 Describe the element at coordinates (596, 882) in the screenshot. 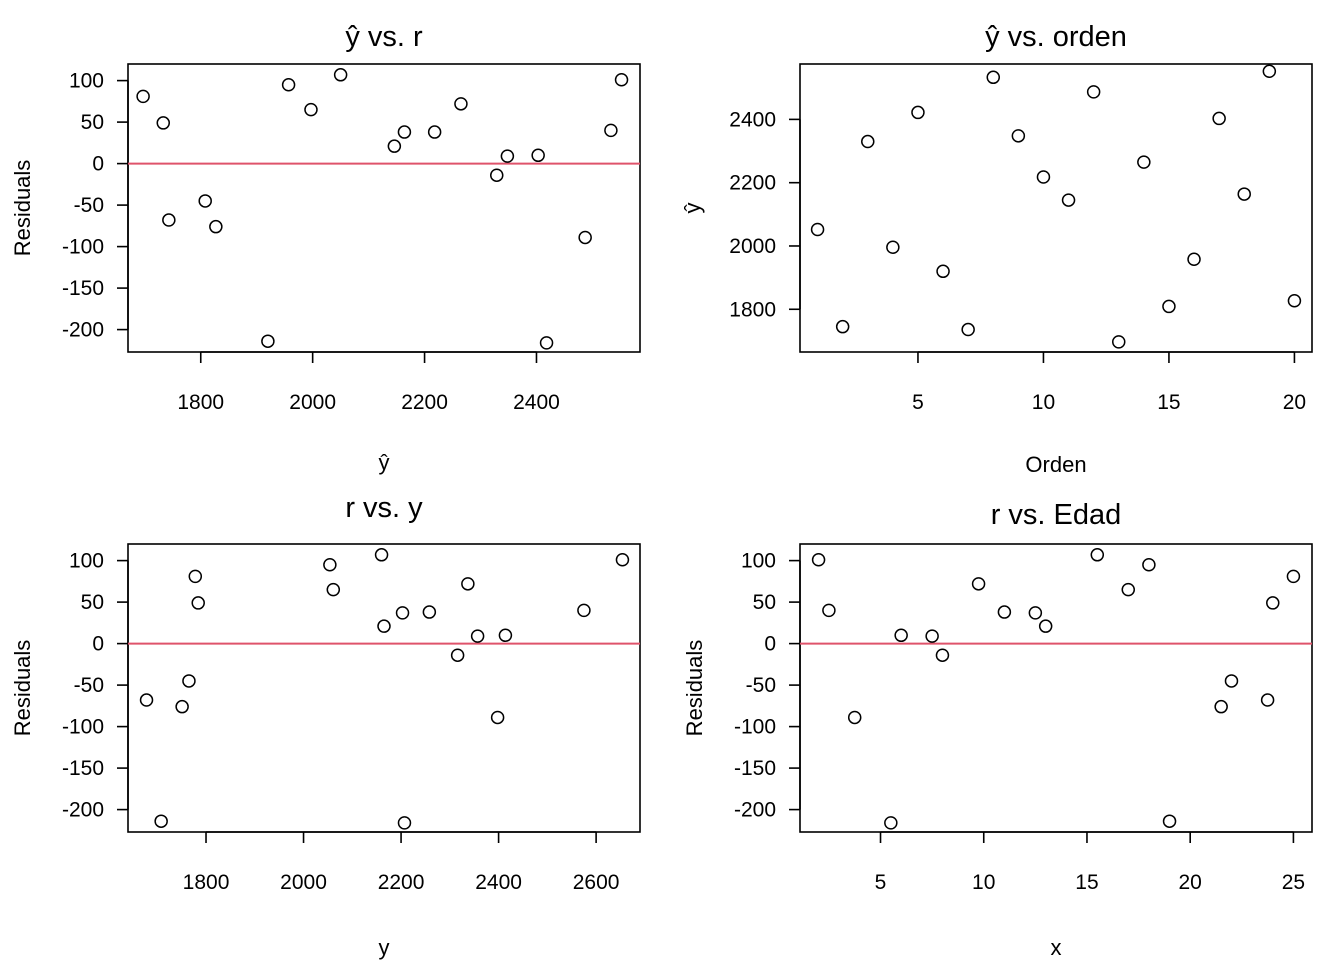

I see `x-tick-label: 2600` at that location.